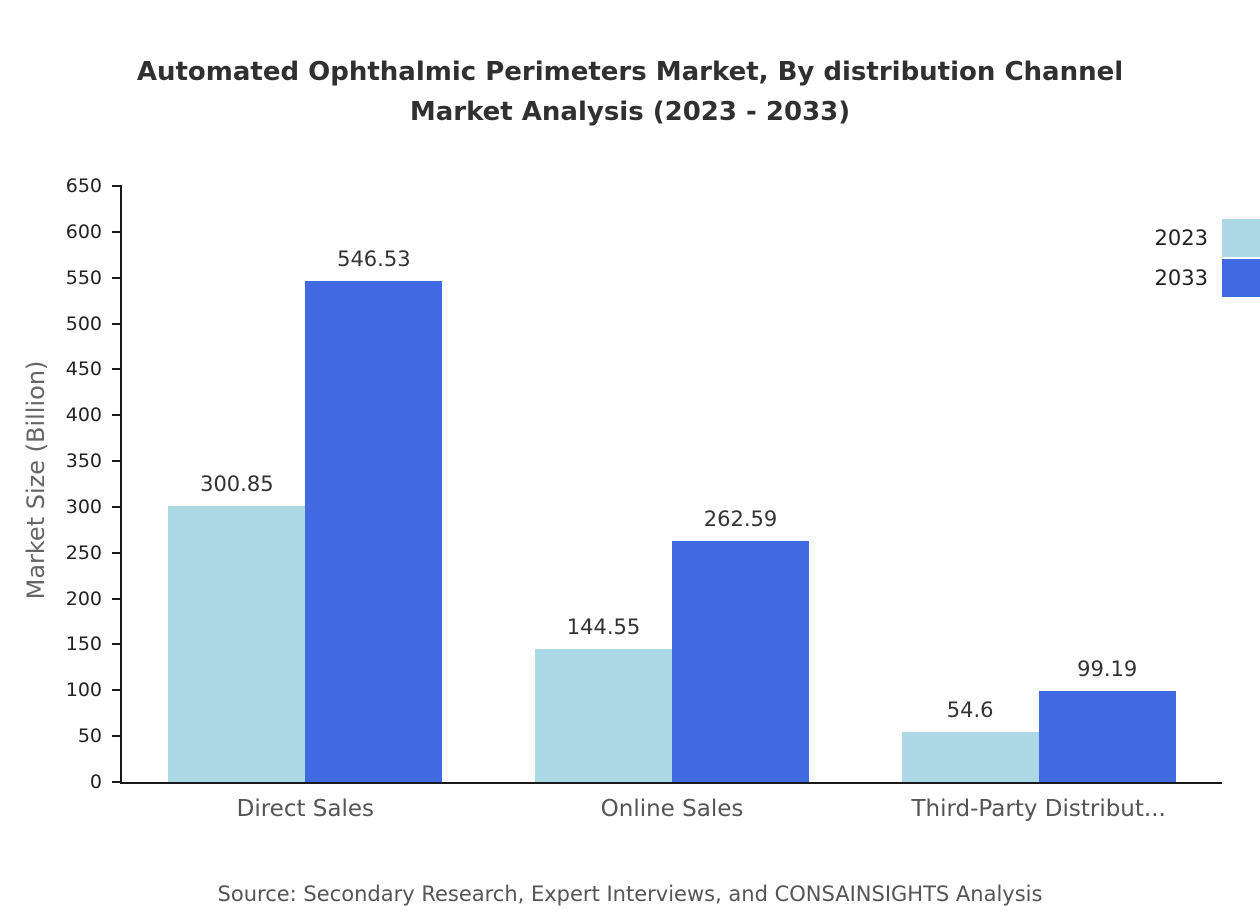  I want to click on x-axis-category-label: Online Sales, so click(672, 809).